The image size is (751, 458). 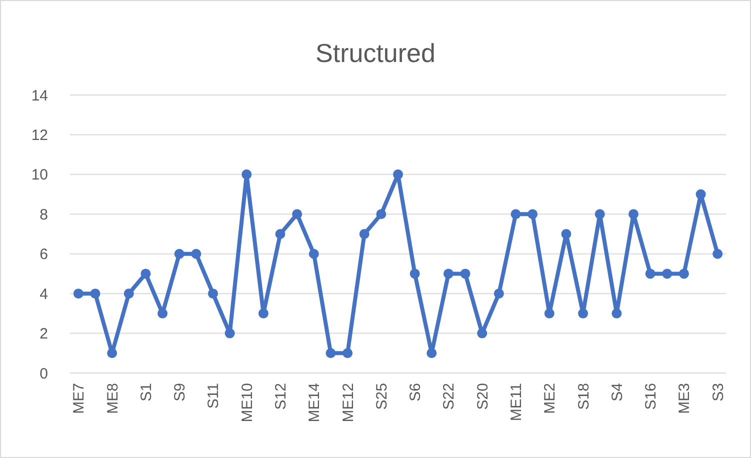 What do you see at coordinates (415, 392) in the screenshot?
I see `x-tick-label: S6` at bounding box center [415, 392].